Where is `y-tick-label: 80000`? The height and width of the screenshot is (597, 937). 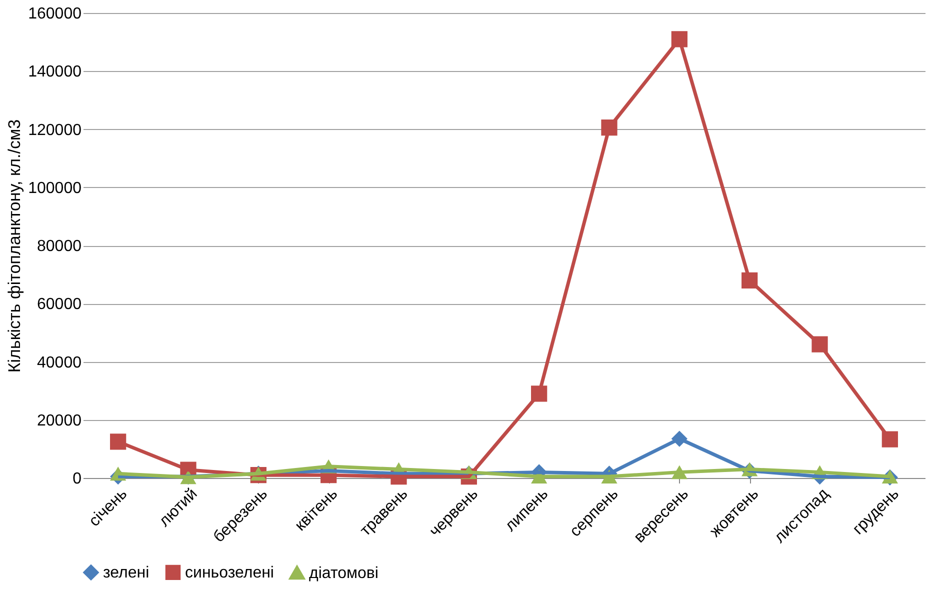 y-tick-label: 80000 is located at coordinates (59, 246).